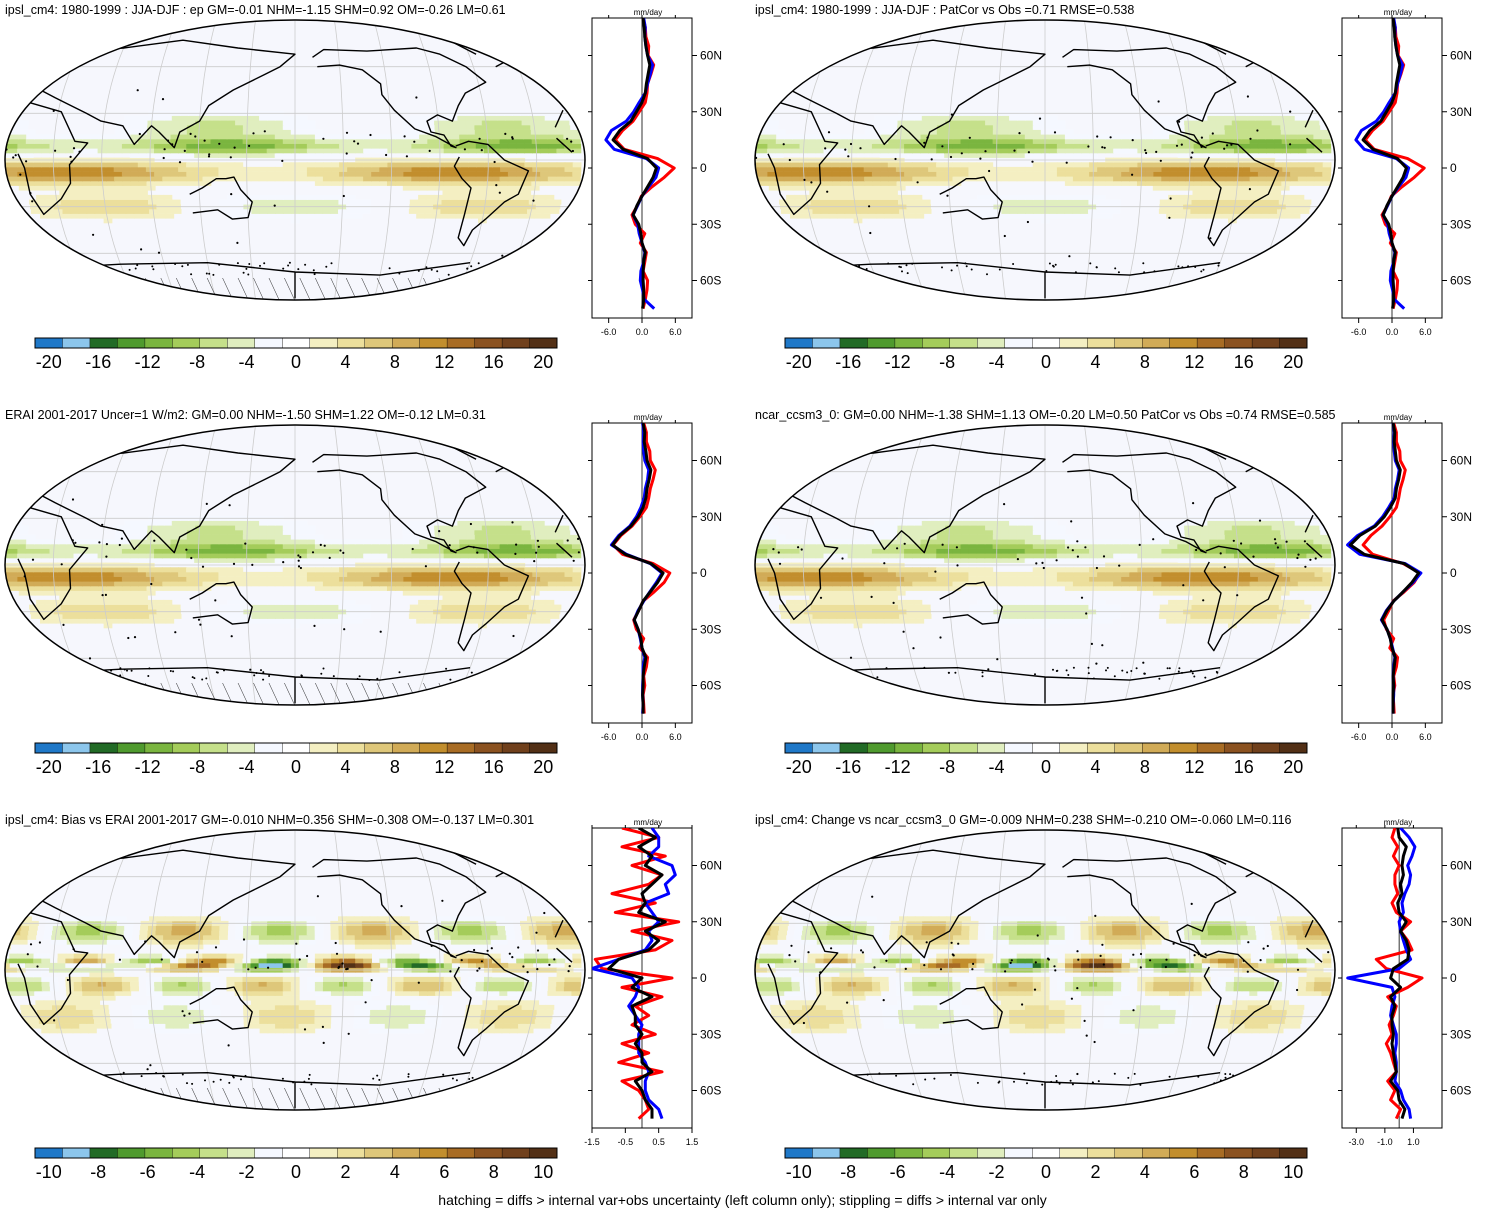 This screenshot has width=1485, height=1215. What do you see at coordinates (1357, 1142) in the screenshot?
I see `x-tick-label: -3.0` at bounding box center [1357, 1142].